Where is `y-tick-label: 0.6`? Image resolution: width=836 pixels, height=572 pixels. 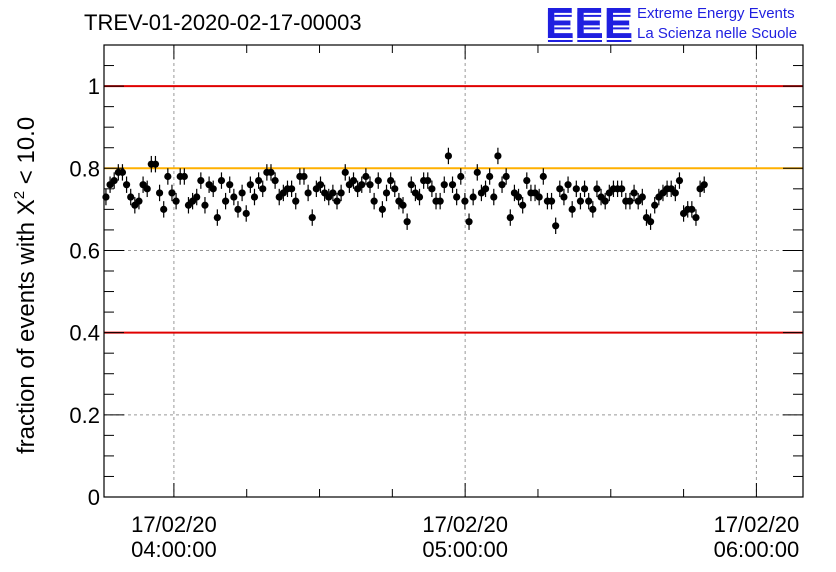 y-tick-label: 0.6 is located at coordinates (84, 250).